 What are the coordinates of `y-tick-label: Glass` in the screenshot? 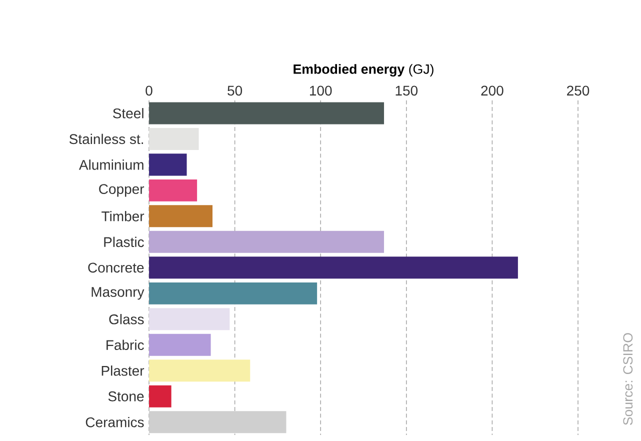 It's located at (126, 319).